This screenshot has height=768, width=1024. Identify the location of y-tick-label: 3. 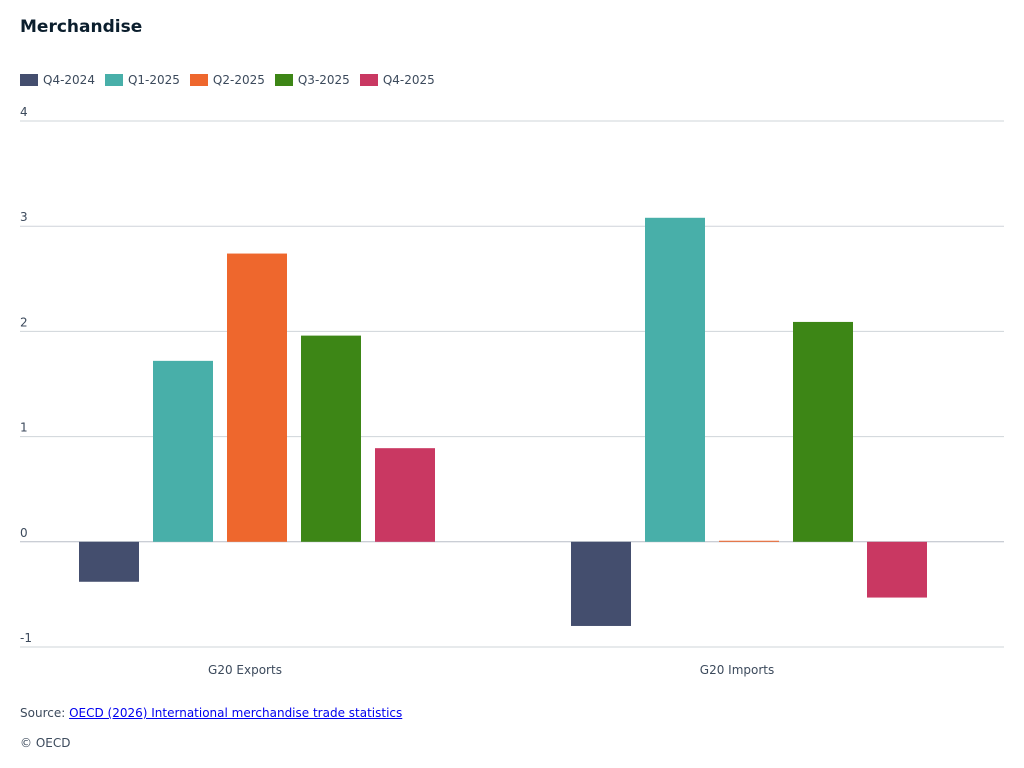
(24, 217).